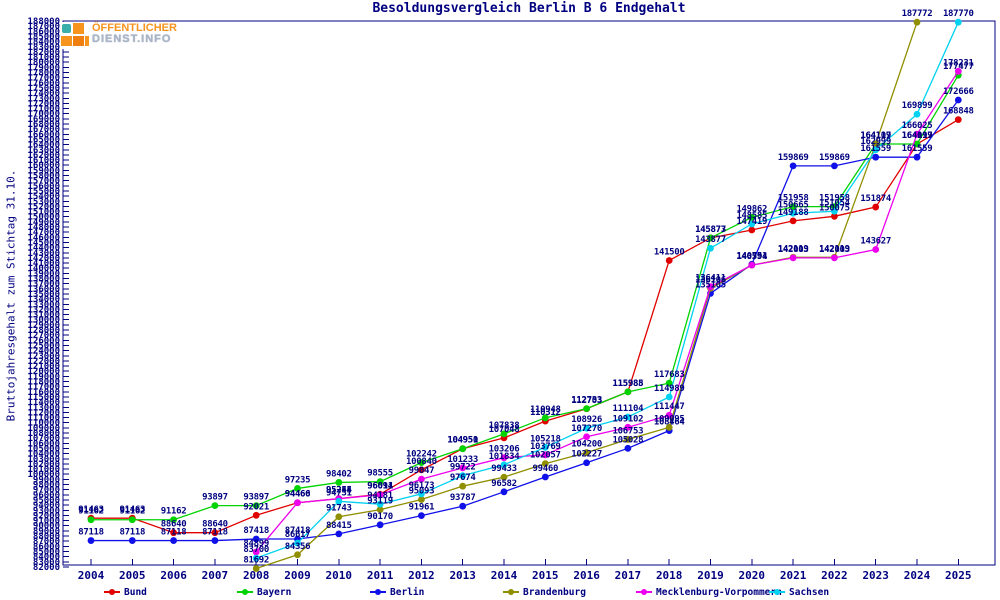 Image resolution: width=1000 pixels, height=600 pixels. Describe the element at coordinates (380, 517) in the screenshot. I see `svg-text: 90170` at that location.